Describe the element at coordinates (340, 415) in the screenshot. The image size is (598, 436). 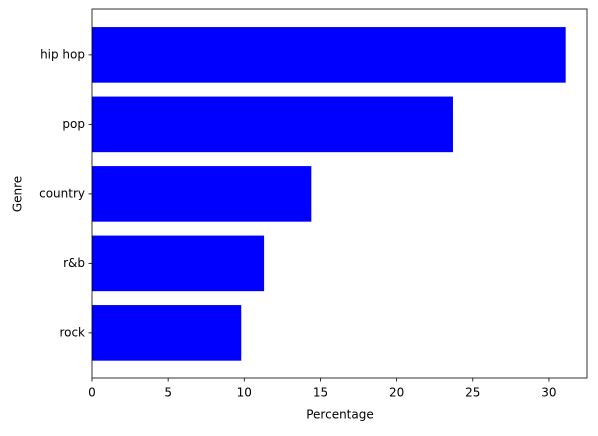
I see `x-axis-label: Percentage` at that location.